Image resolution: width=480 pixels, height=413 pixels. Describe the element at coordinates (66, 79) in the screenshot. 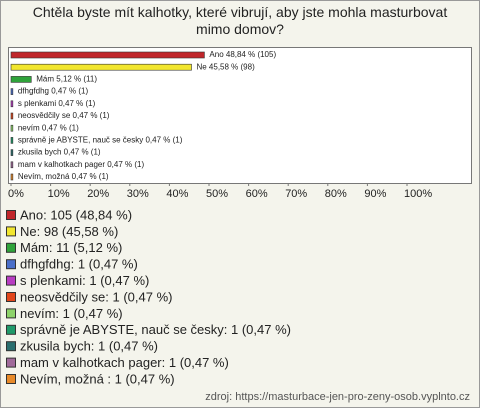

I see `data-label: Mám 5,12 % (11)` at that location.